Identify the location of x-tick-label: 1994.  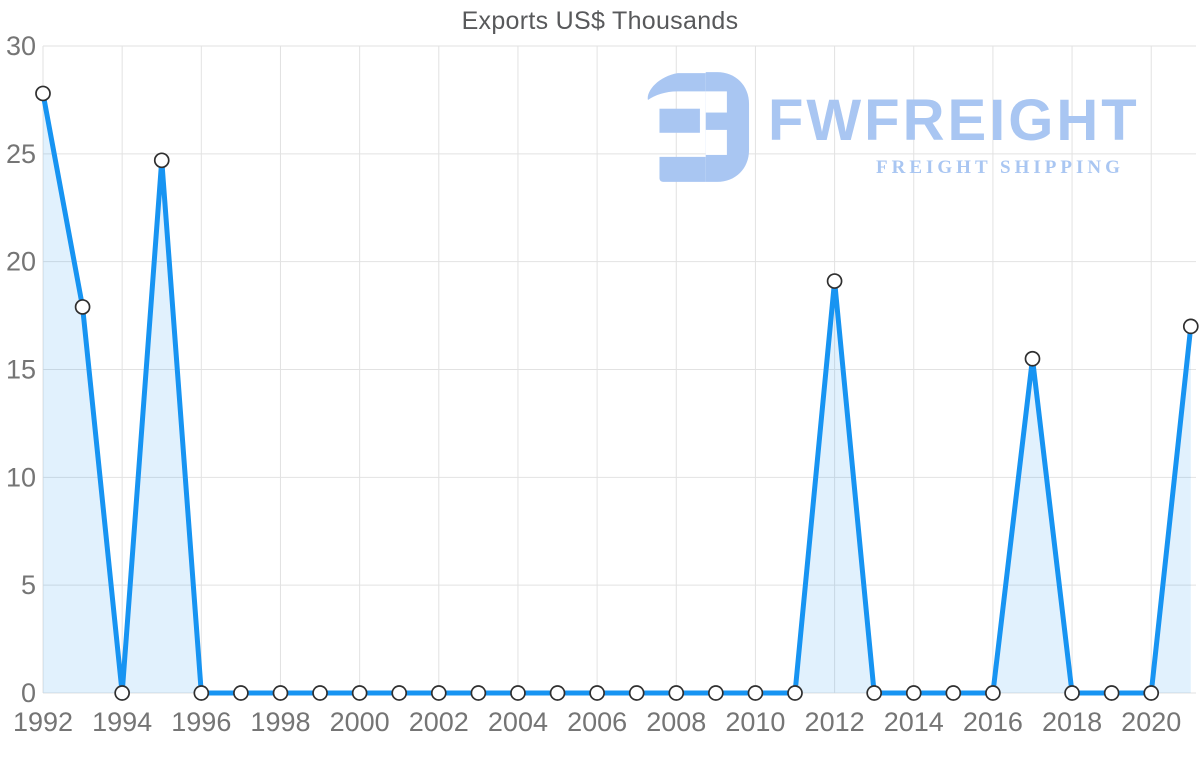
(122, 722).